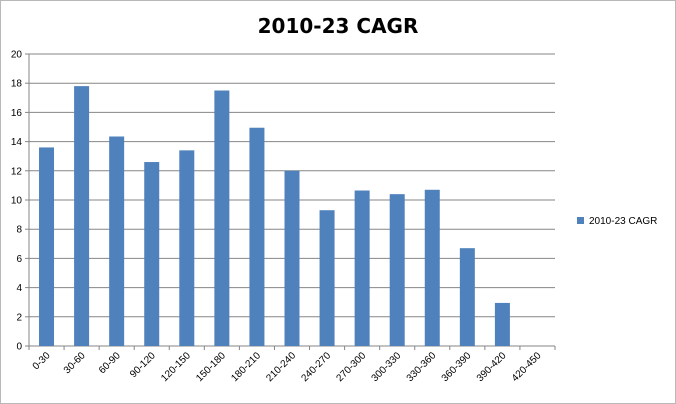  Describe the element at coordinates (527, 367) in the screenshot. I see `x-tick-label: 420-450` at that location.